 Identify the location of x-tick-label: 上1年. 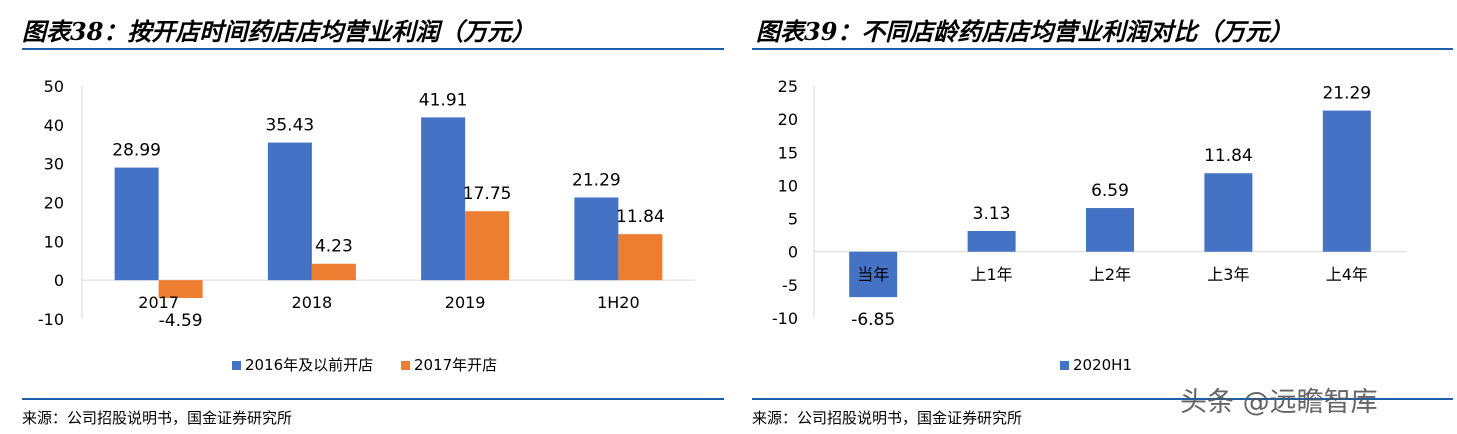
(992, 274).